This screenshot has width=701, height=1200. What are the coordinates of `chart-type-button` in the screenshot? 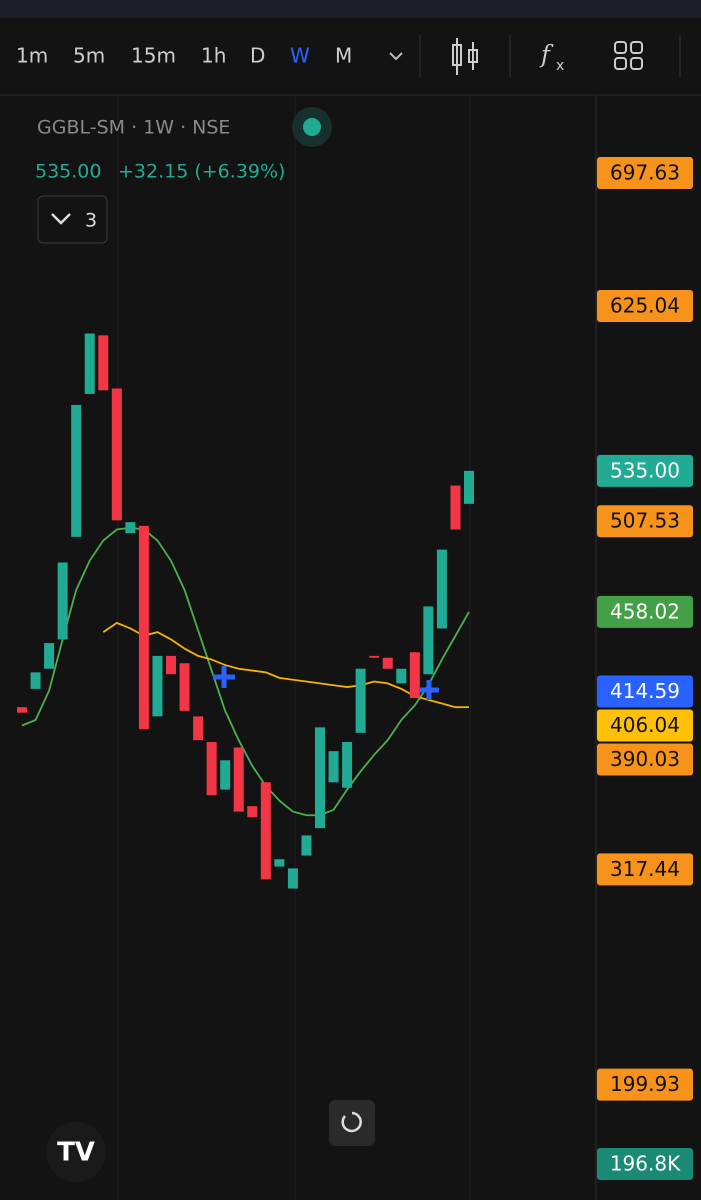 It's located at (465, 56).